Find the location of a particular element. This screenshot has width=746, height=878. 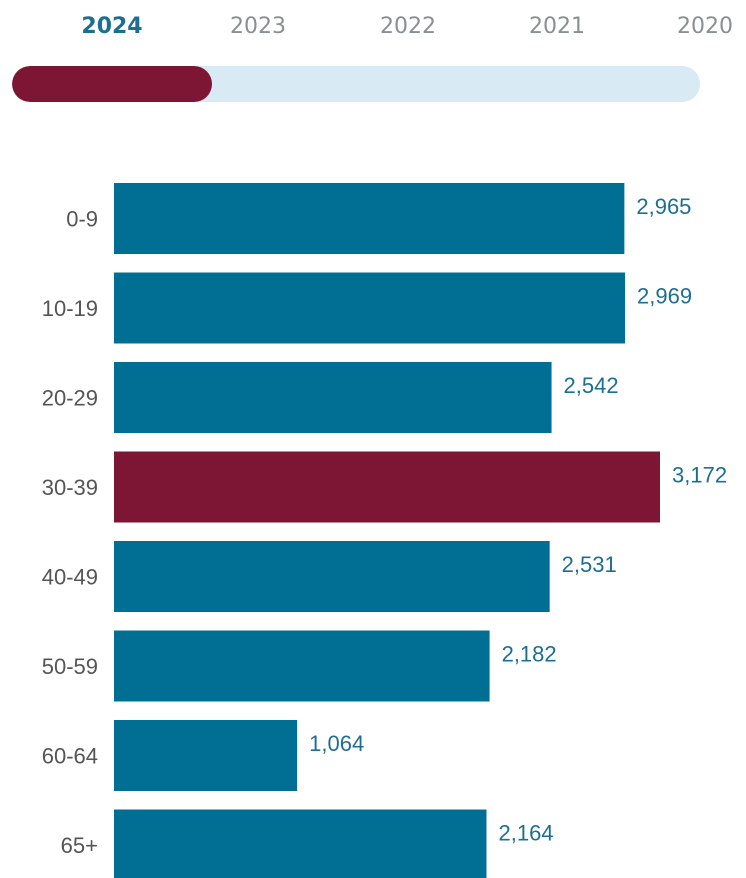

tab-year-2024: 2024 is located at coordinates (112, 26).